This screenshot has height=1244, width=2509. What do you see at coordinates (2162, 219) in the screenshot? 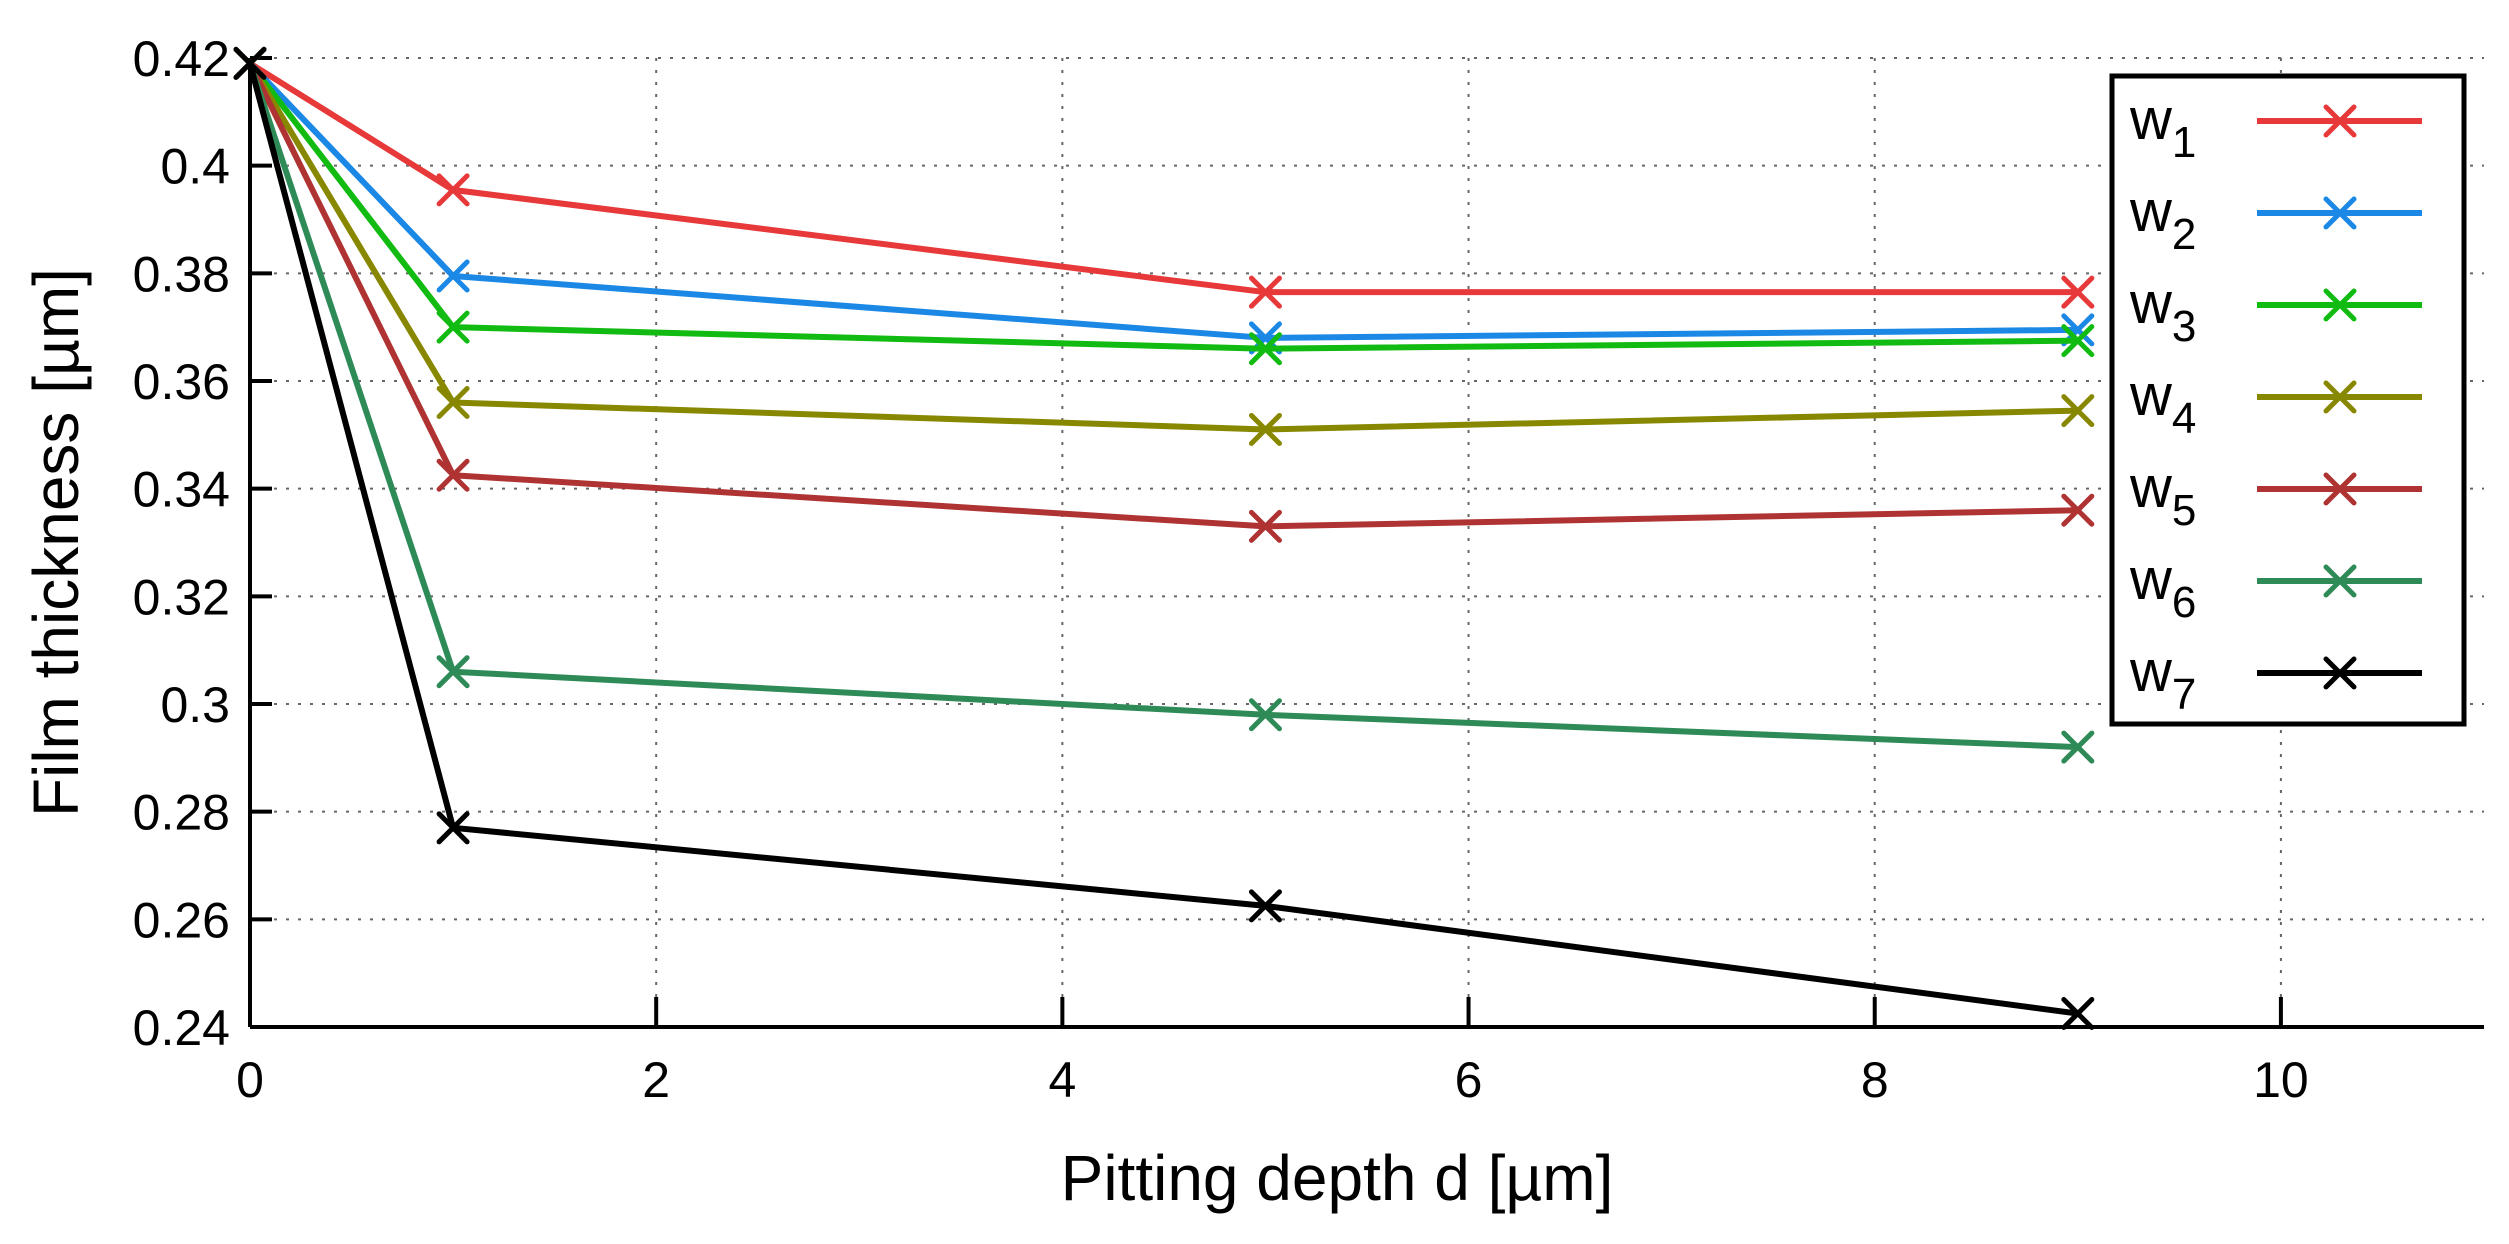
I see `legend-label: w2` at bounding box center [2162, 219].